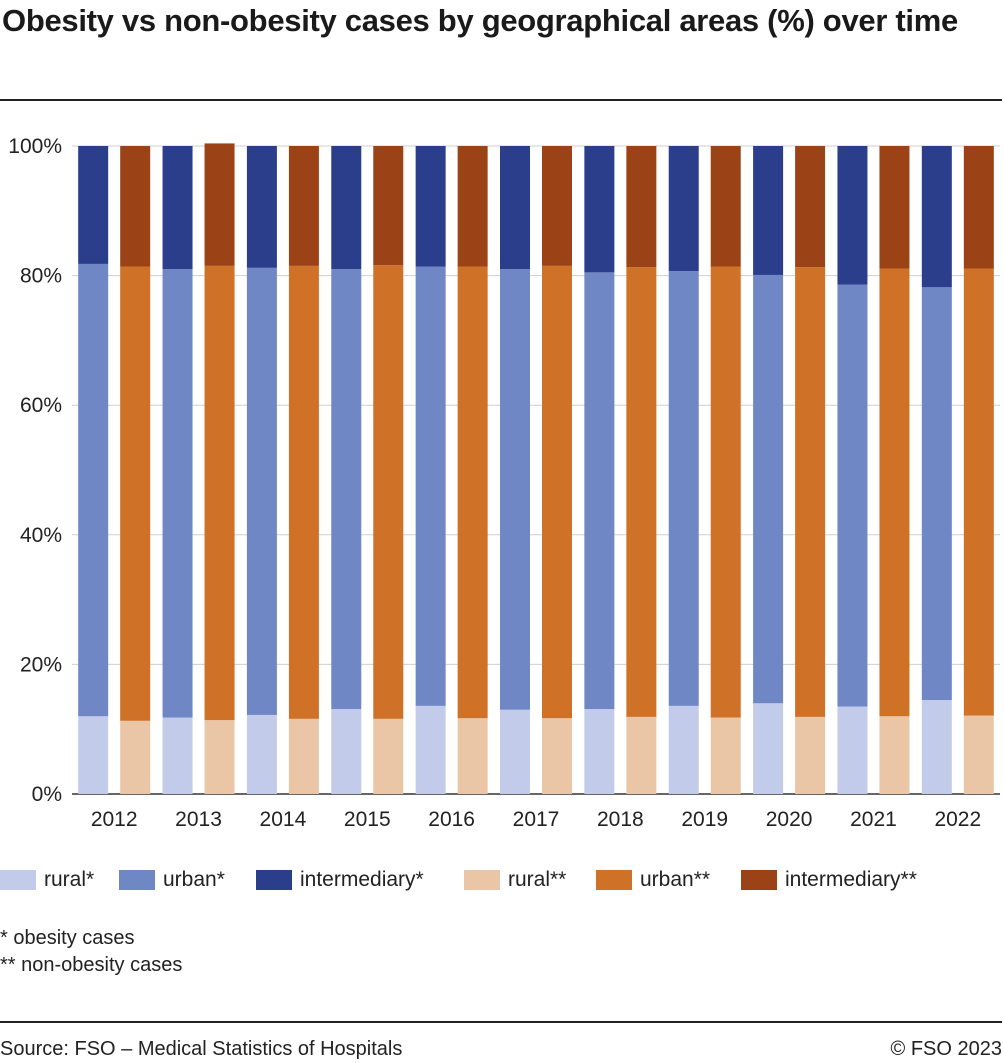 This screenshot has width=1004, height=1063. I want to click on y-tick-label: 0%, so click(47, 794).